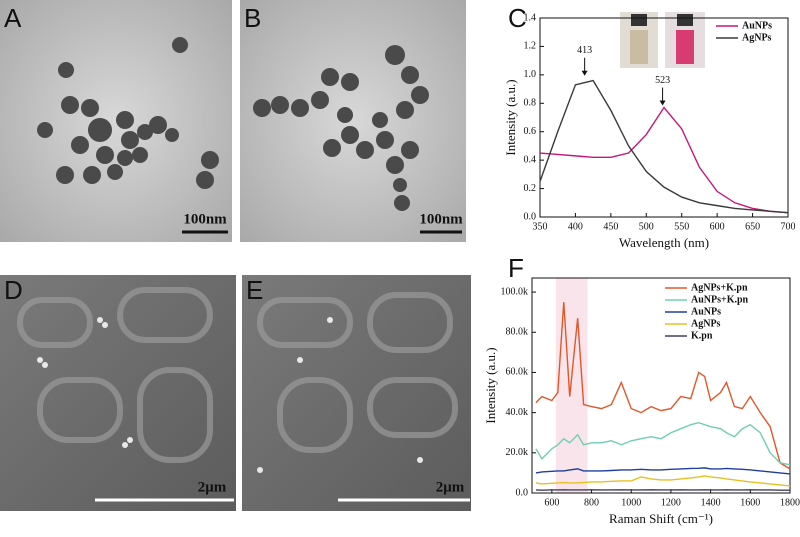  I want to click on y-tick-label: 100.0k, so click(515, 291).